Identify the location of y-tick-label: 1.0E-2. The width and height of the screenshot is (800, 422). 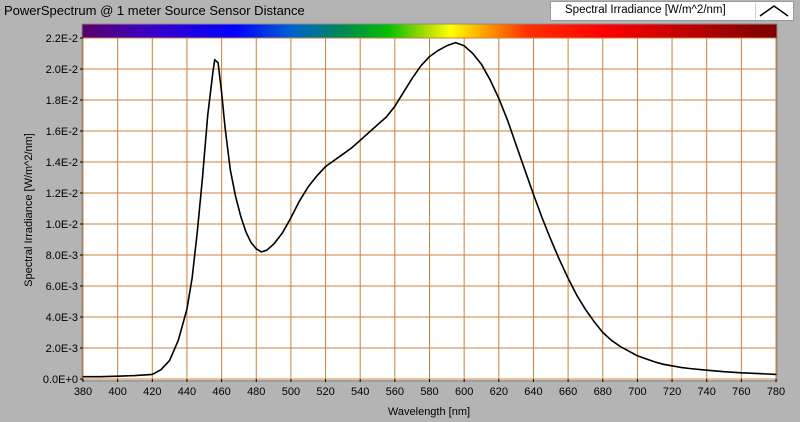
(62, 225).